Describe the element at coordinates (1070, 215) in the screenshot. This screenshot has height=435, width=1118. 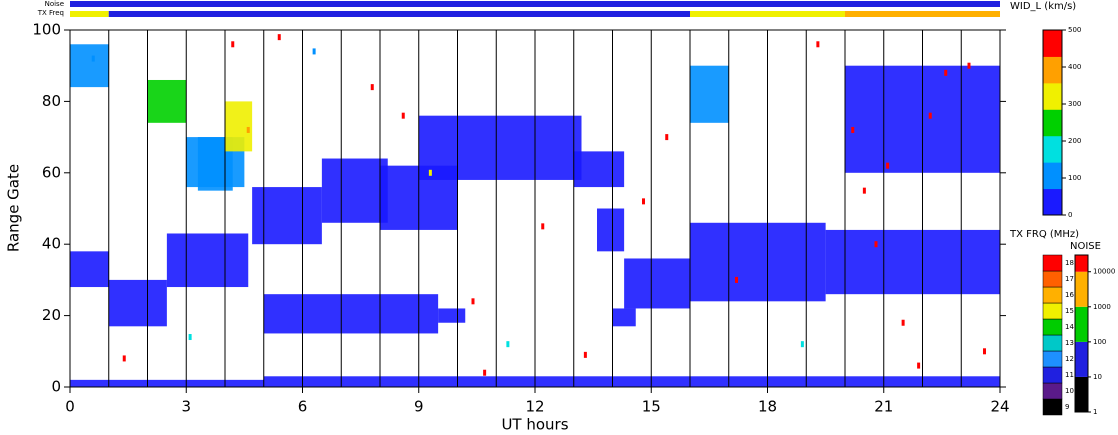
I see `colorbar-tick-label: 0` at that location.